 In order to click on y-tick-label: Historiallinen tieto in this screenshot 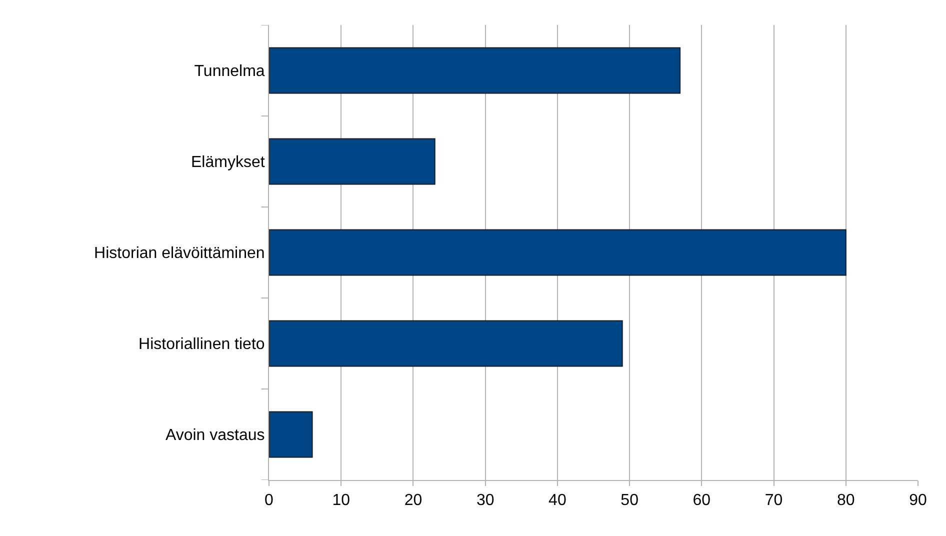, I will do `click(201, 345)`.